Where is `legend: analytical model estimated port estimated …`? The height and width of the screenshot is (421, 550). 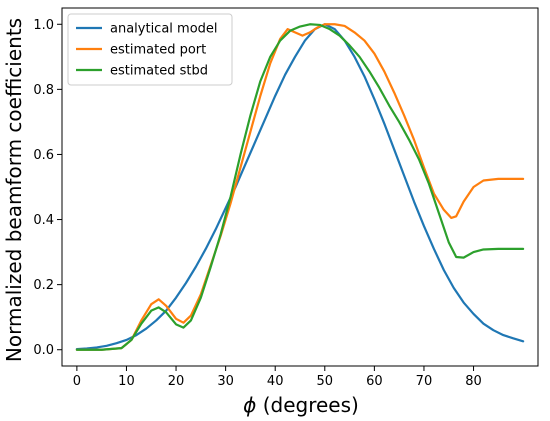 legend: analytical model estimated port estimated … is located at coordinates (150, 49).